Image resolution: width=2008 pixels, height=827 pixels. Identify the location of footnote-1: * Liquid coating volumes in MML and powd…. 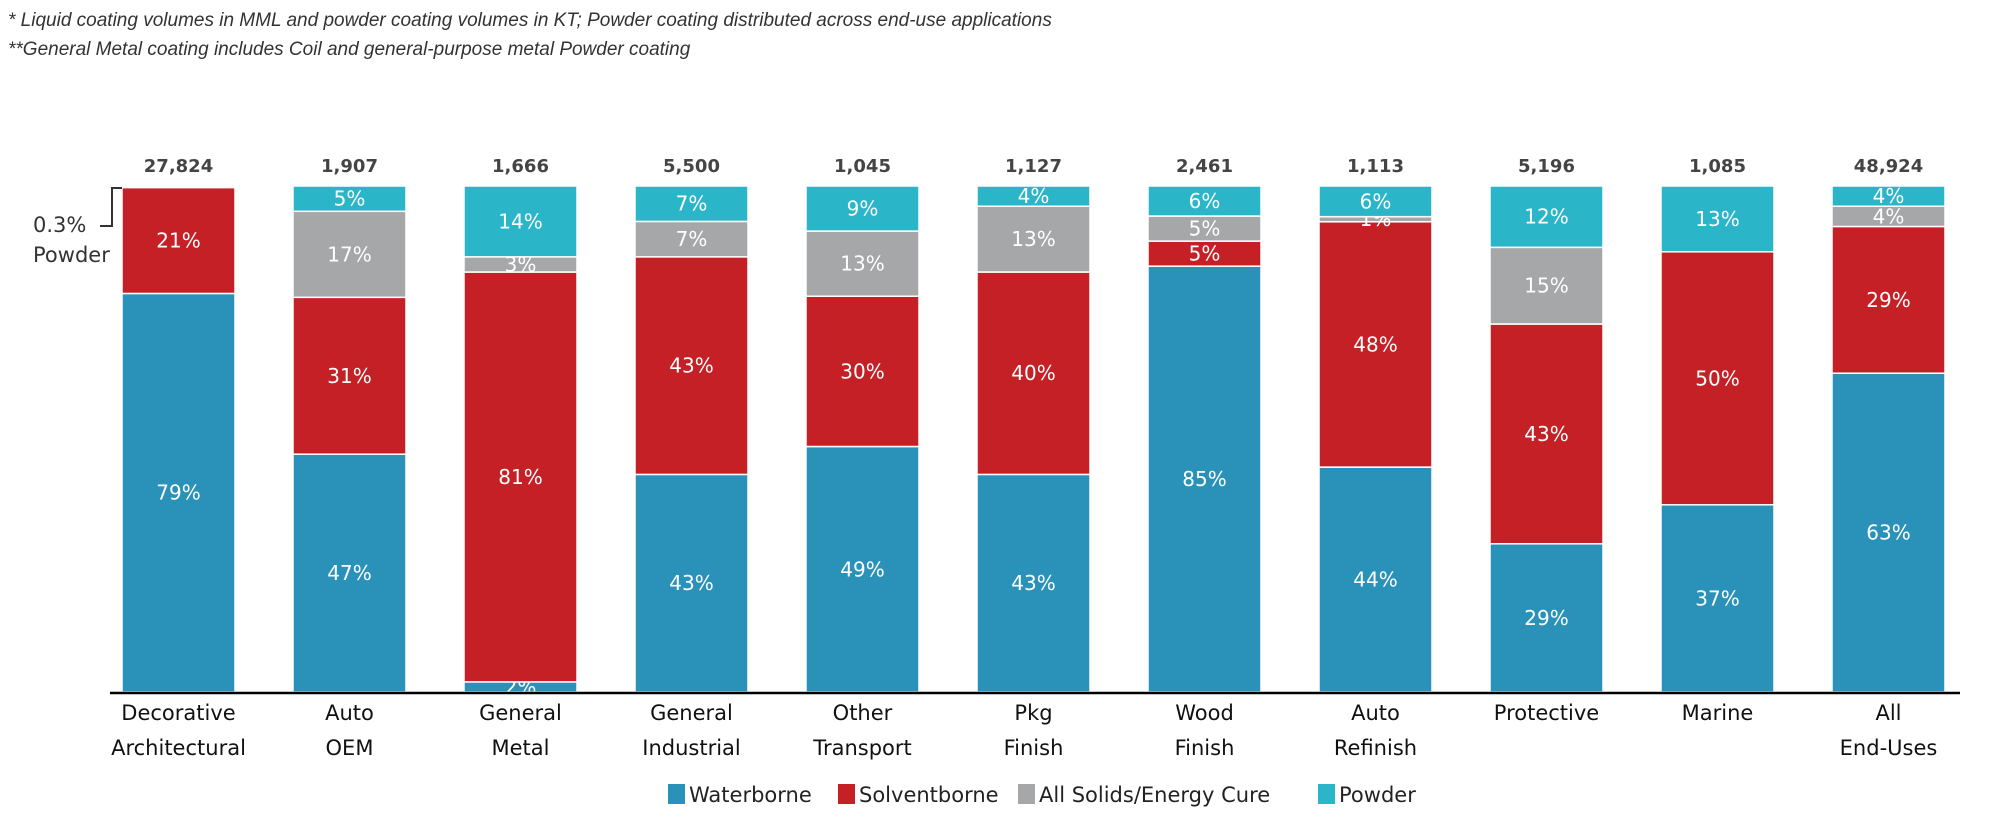
(530, 20).